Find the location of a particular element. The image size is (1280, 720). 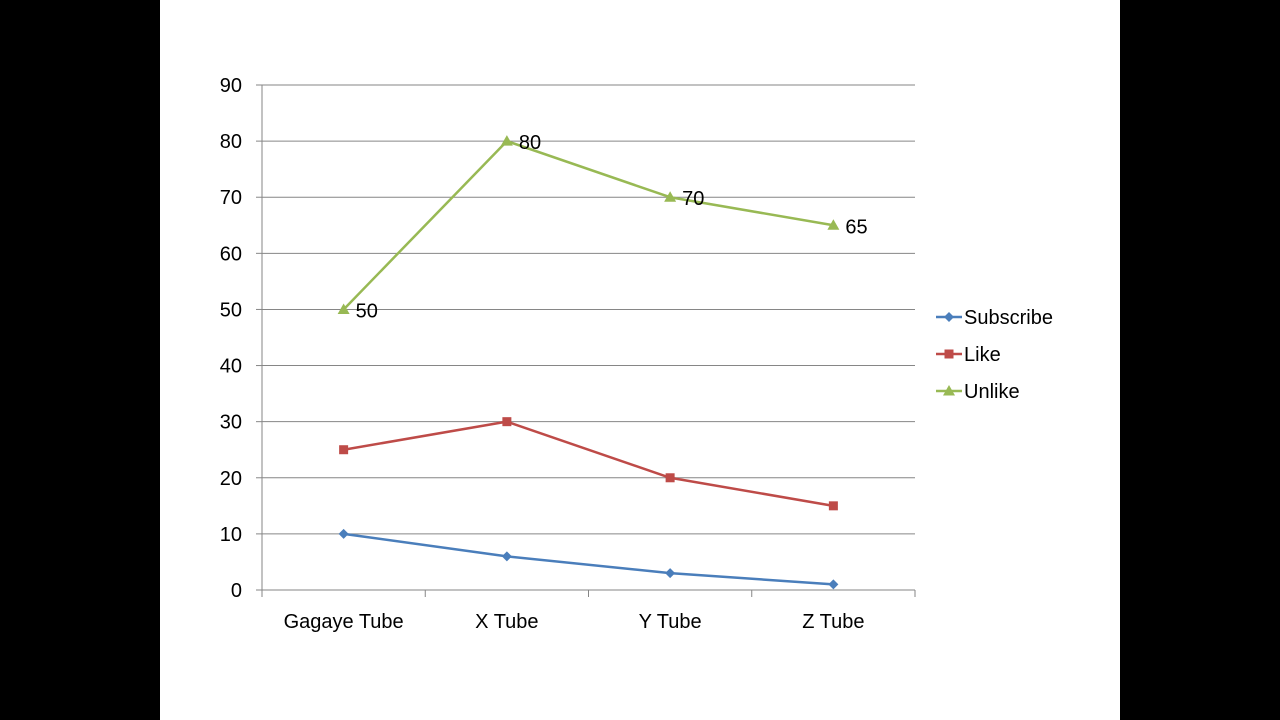

x-tick-label-x-tube: X Tube is located at coordinates (506, 622).